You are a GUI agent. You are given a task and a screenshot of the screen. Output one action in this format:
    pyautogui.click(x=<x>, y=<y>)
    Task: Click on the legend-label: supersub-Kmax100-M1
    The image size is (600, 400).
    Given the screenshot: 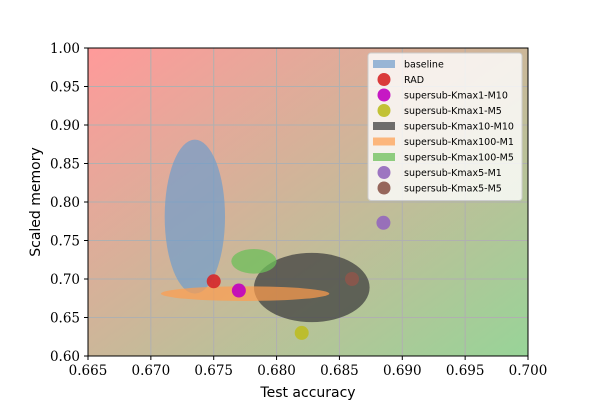 What is the action you would take?
    pyautogui.click(x=459, y=142)
    